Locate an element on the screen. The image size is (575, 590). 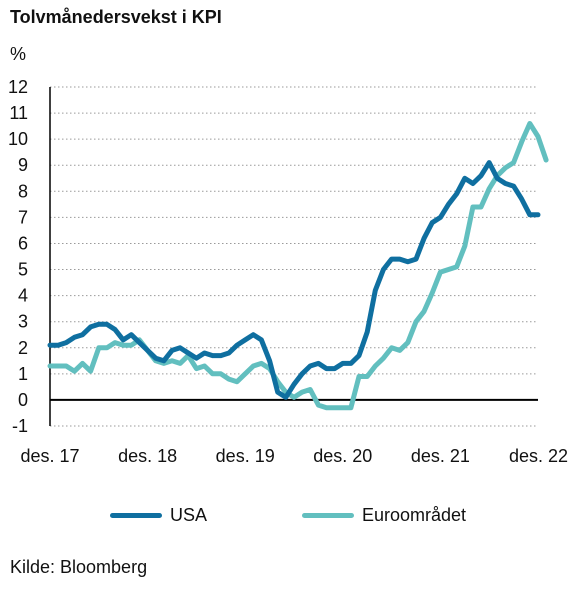
y-tick-label: 10 is located at coordinates (18, 139).